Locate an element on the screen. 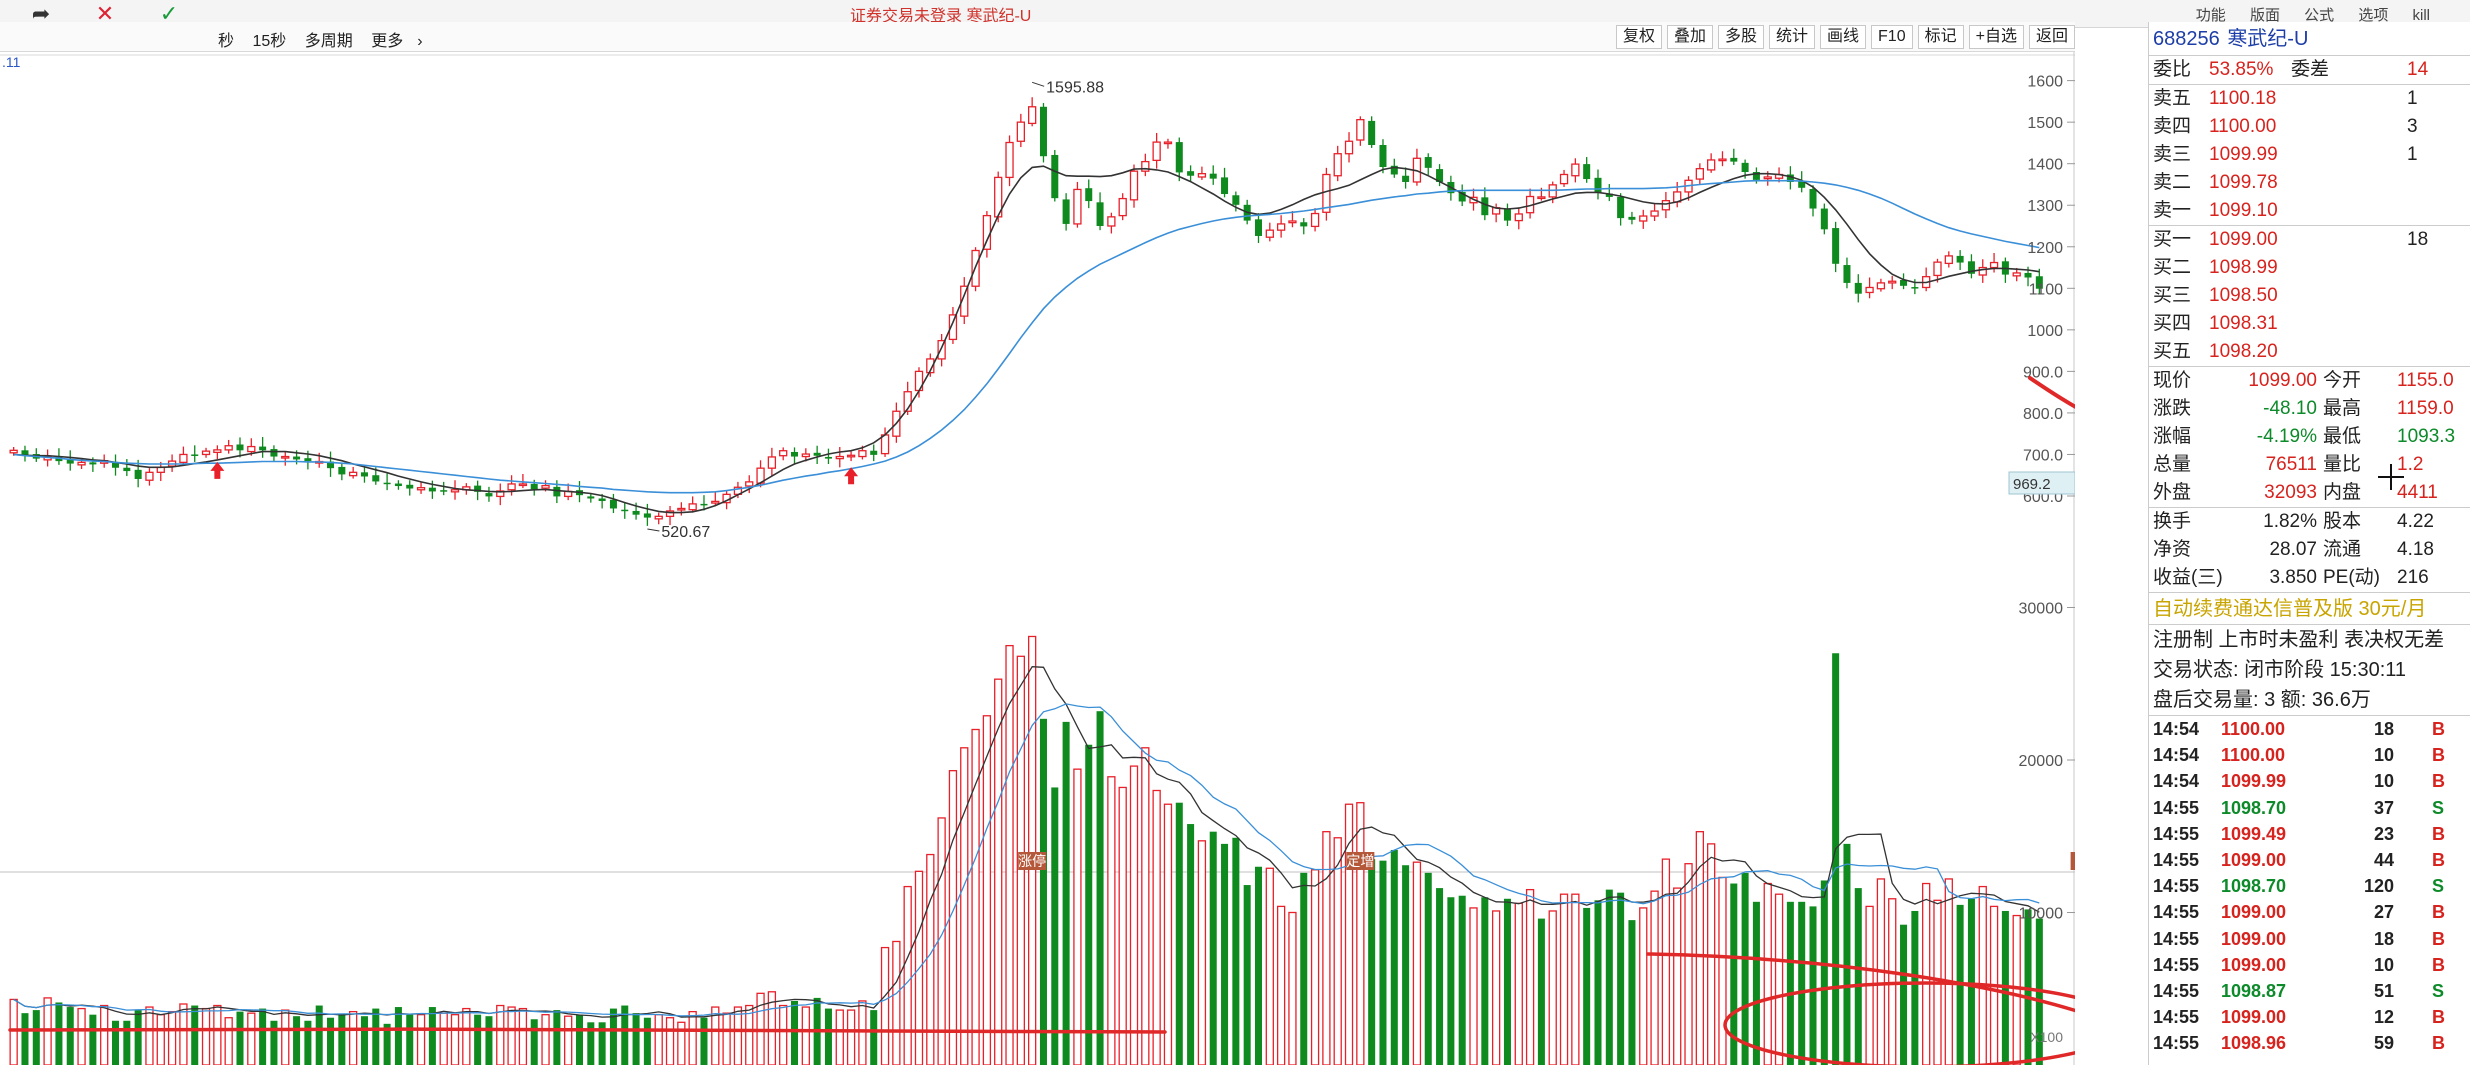  tool-add-watchlist: +自选 is located at coordinates (1996, 37).